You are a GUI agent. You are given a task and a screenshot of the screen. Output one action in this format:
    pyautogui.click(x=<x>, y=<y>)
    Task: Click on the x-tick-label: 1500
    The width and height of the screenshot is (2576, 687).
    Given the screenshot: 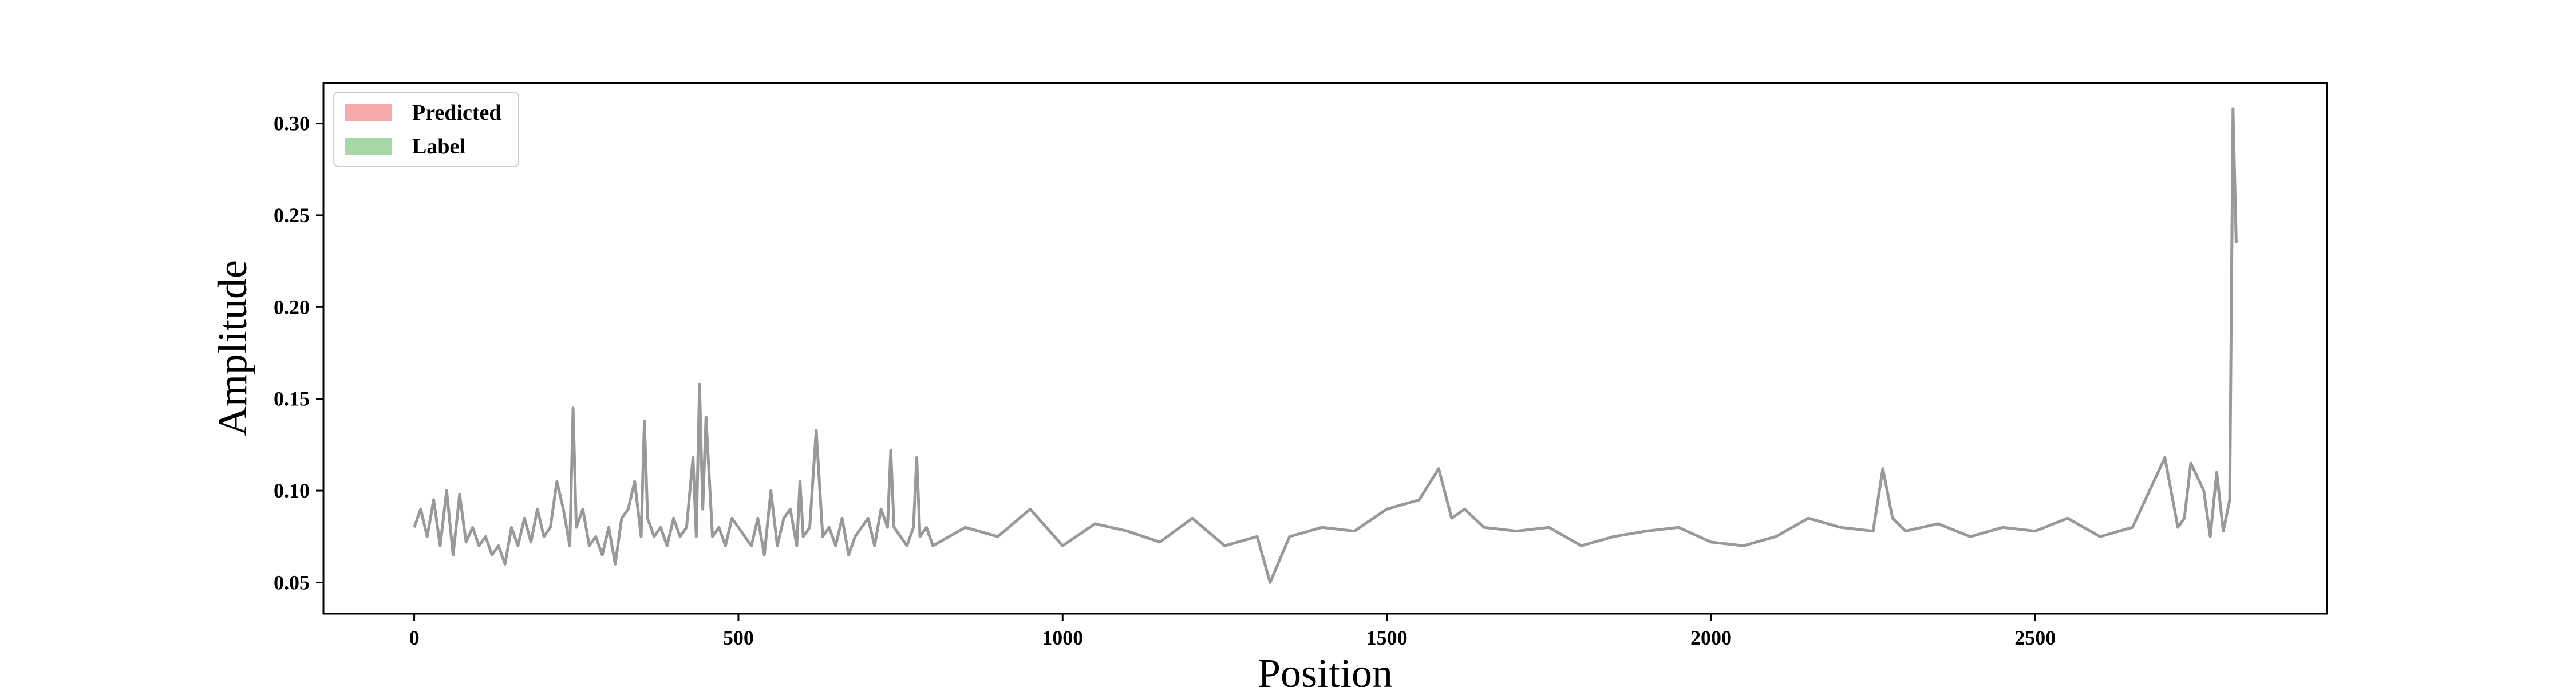 What is the action you would take?
    pyautogui.click(x=1387, y=638)
    